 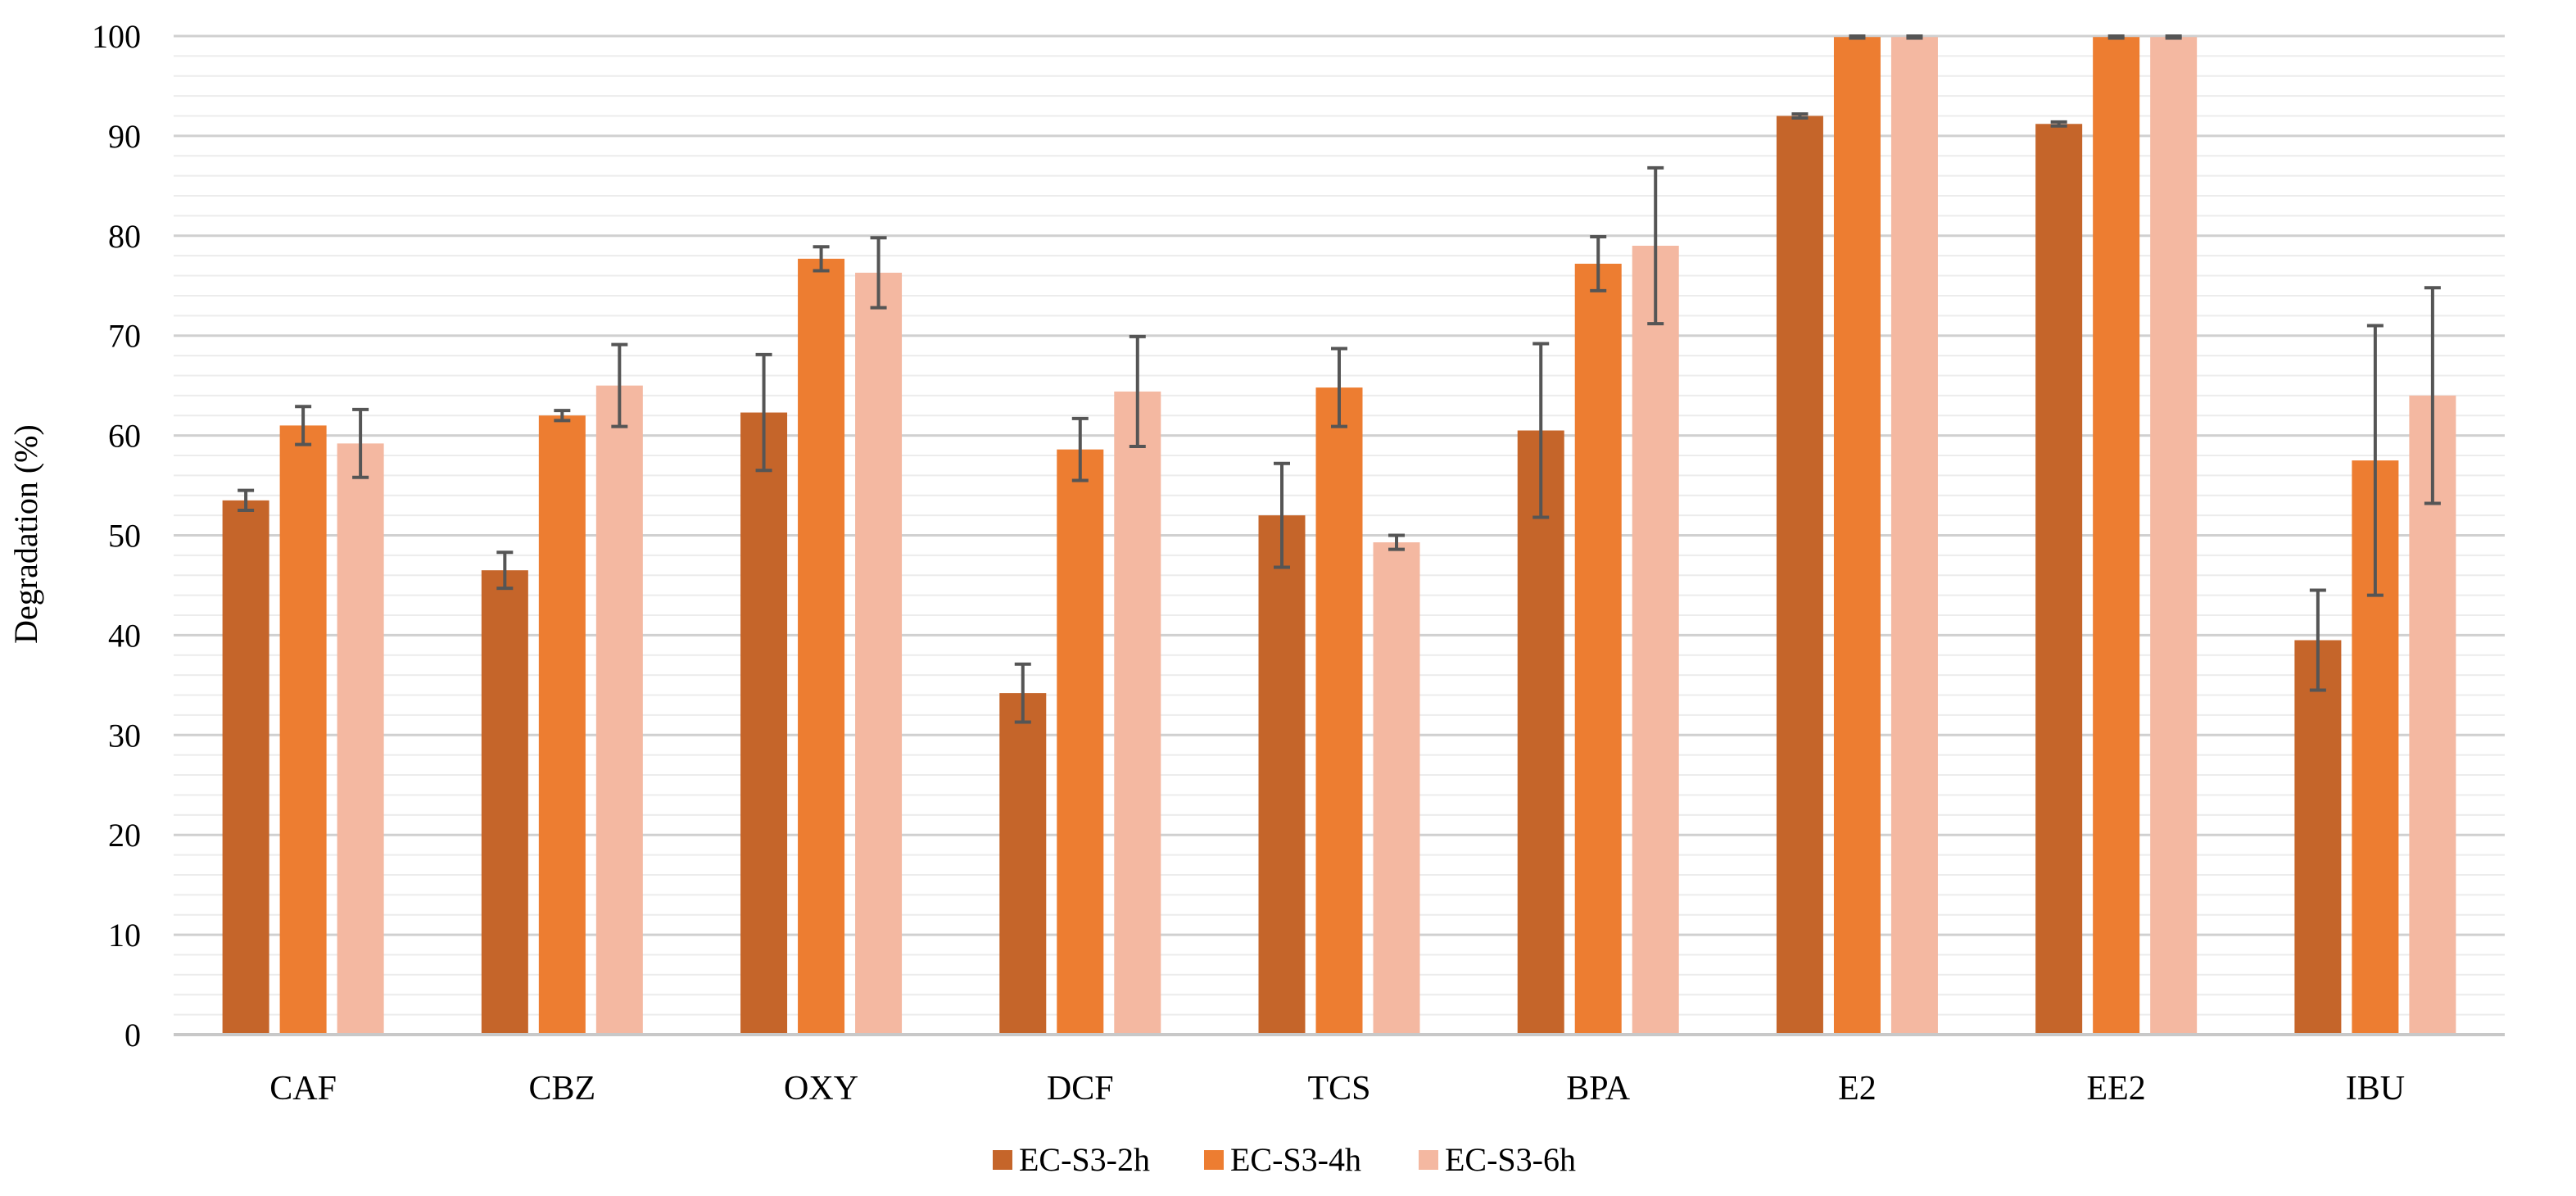 I want to click on y-tick-label: 10, so click(x=124, y=935).